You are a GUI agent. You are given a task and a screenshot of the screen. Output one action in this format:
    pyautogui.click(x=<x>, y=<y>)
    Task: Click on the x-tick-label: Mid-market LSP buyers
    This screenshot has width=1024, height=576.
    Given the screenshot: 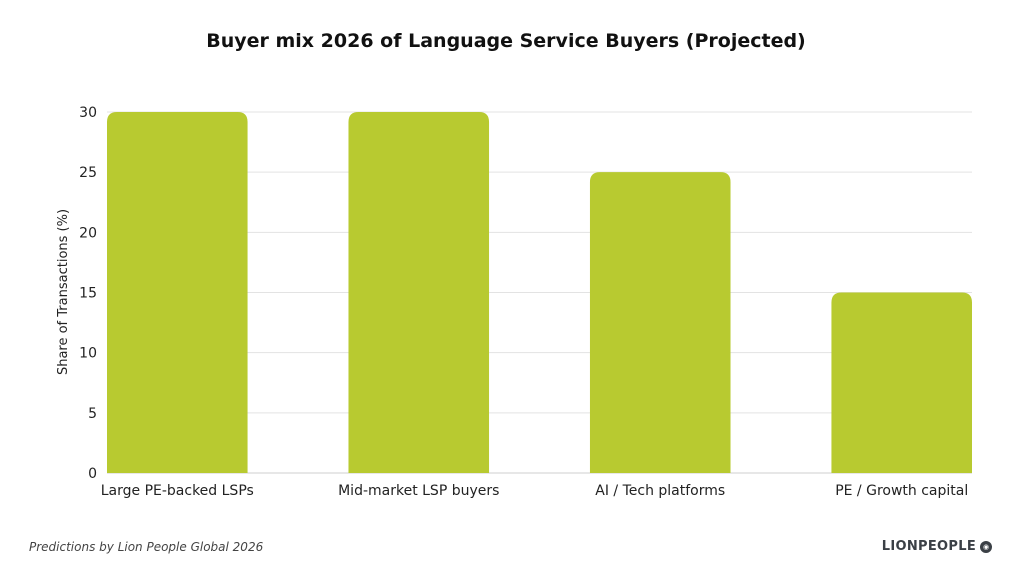 What is the action you would take?
    pyautogui.click(x=418, y=491)
    